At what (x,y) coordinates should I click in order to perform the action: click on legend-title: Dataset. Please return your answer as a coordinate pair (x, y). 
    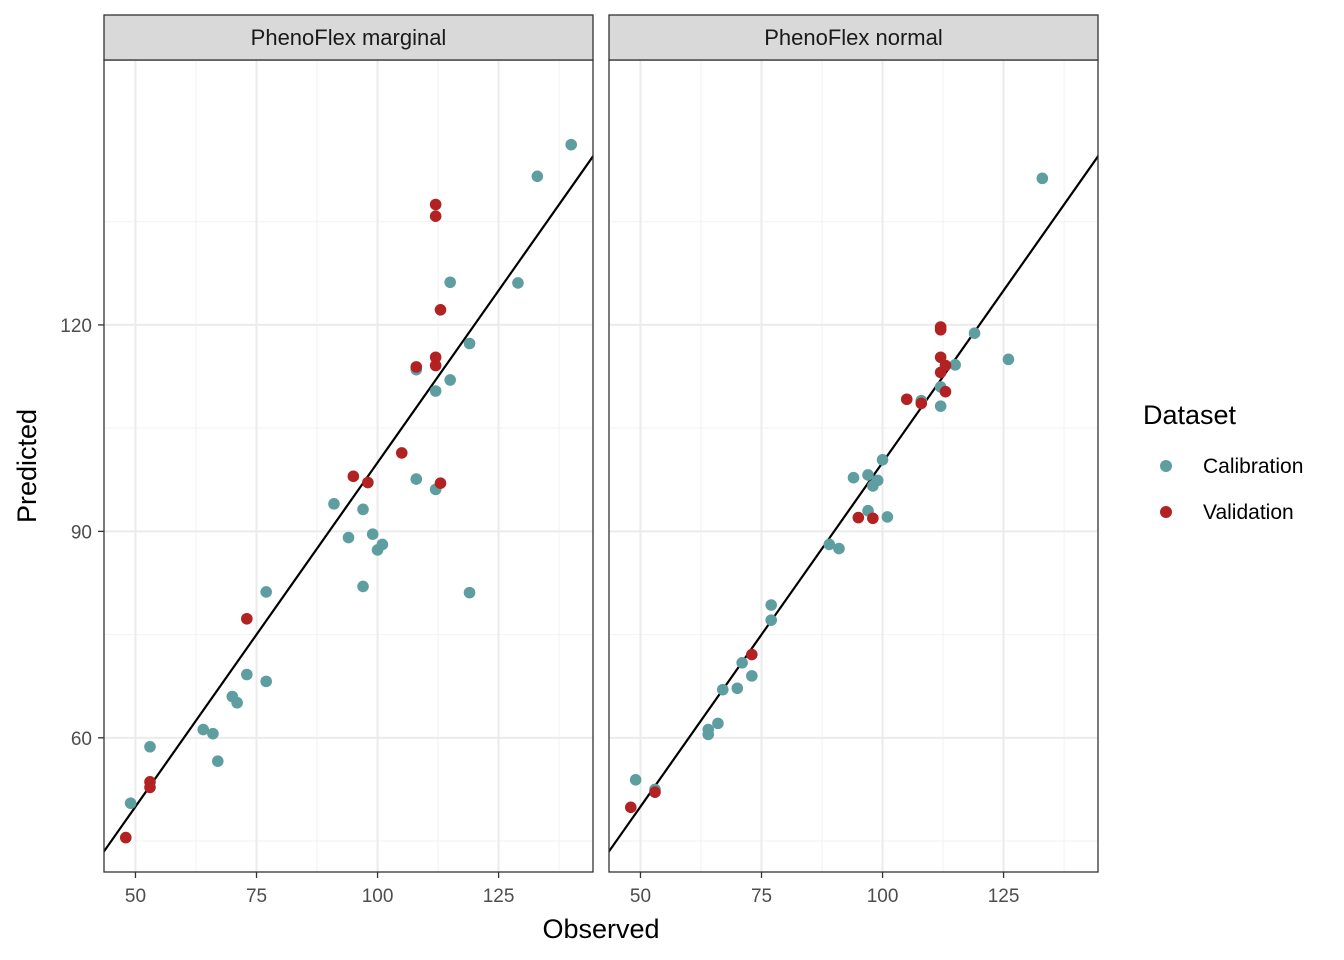
    Looking at the image, I should click on (1190, 415).